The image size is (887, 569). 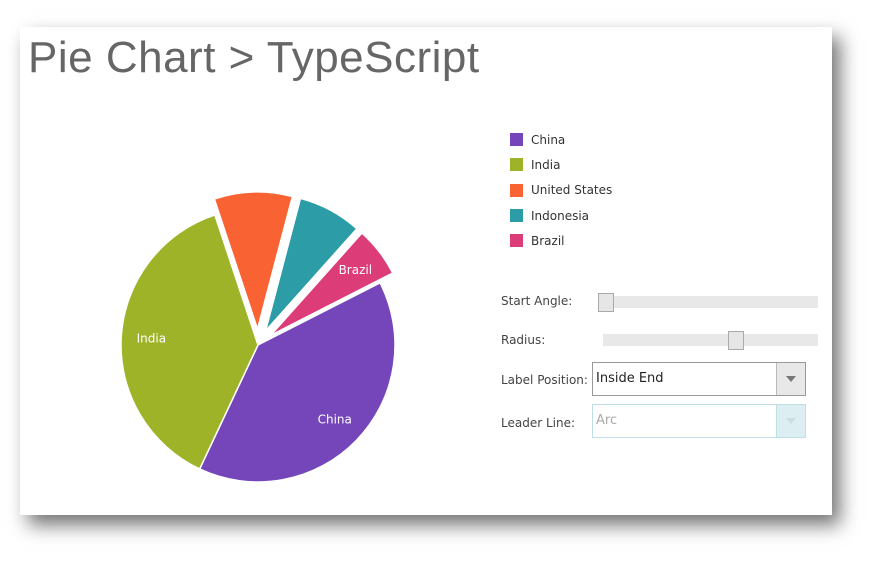 What do you see at coordinates (630, 378) in the screenshot?
I see `label-position-value: Inside End` at bounding box center [630, 378].